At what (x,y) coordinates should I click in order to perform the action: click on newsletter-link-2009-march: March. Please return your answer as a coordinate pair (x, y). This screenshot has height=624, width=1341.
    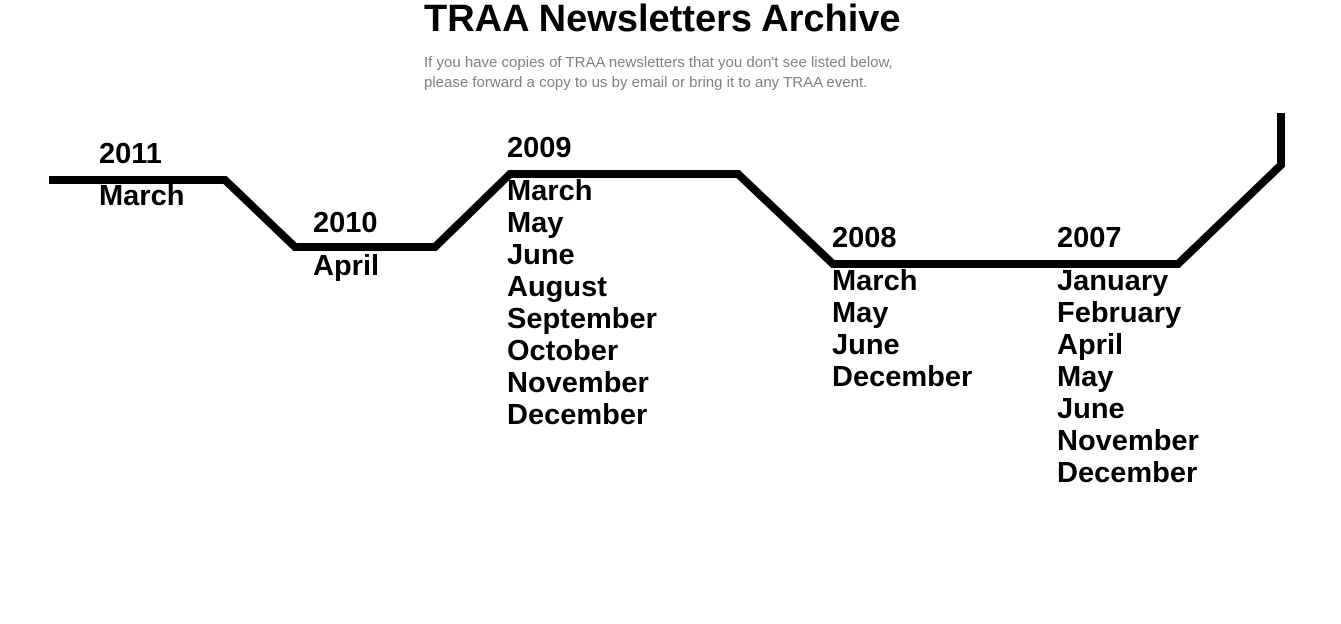
    Looking at the image, I should click on (550, 191).